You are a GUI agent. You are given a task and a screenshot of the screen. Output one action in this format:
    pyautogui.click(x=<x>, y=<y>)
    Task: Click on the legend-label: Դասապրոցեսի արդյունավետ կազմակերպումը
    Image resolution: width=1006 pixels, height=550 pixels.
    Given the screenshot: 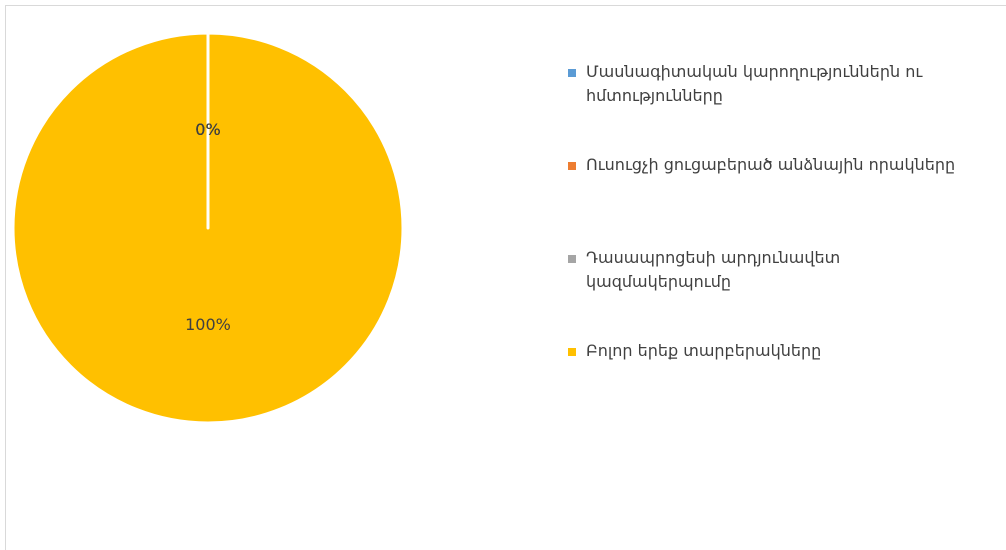 What is the action you would take?
    pyautogui.click(x=713, y=269)
    